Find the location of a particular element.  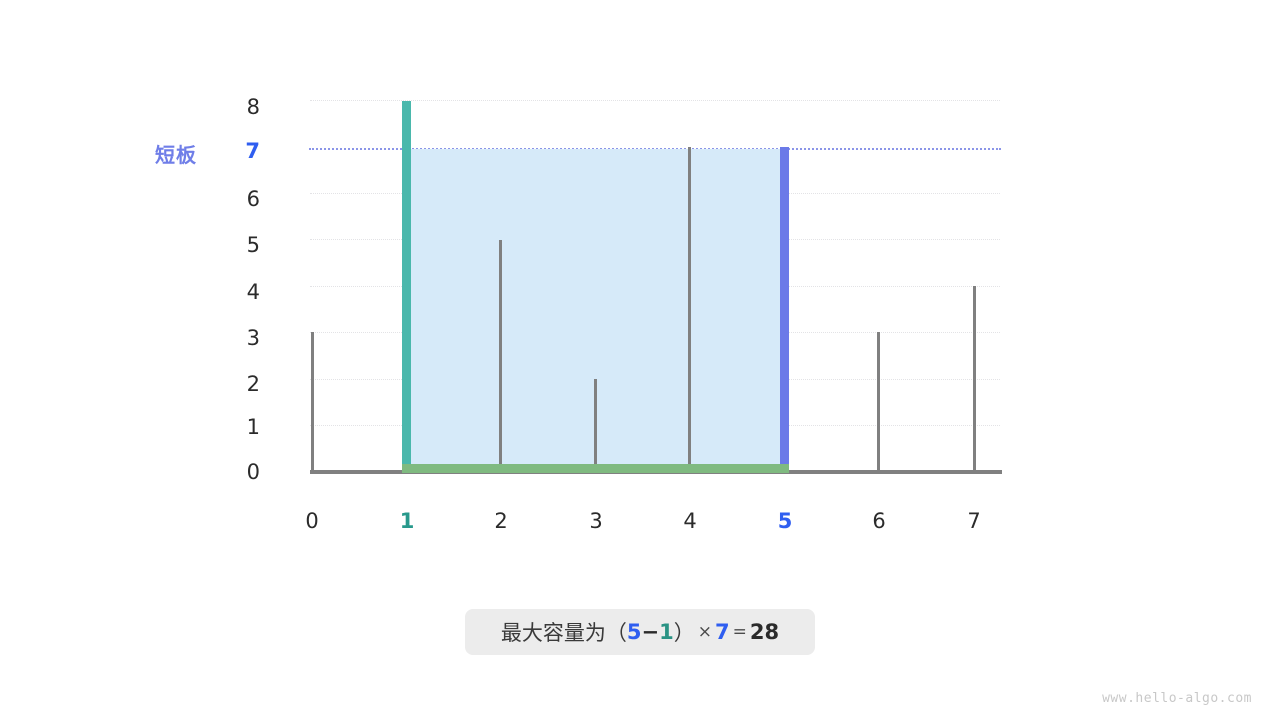

y-tick-8: 8 is located at coordinates (253, 107).